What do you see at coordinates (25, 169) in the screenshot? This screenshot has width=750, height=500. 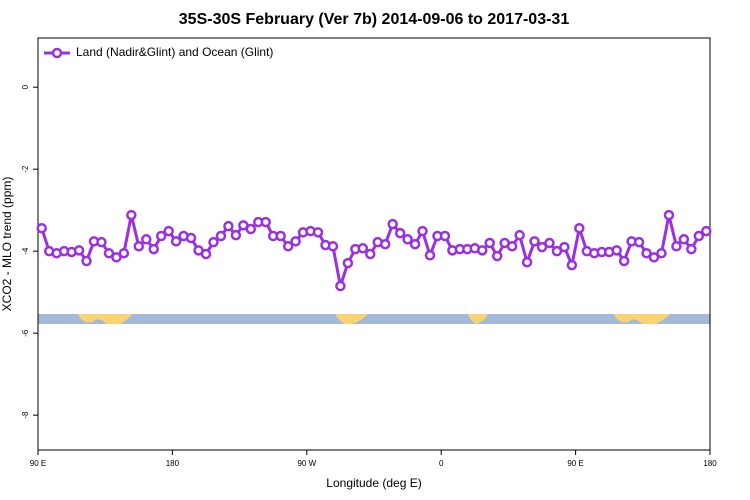 I see `y-tick-label: -2` at bounding box center [25, 169].